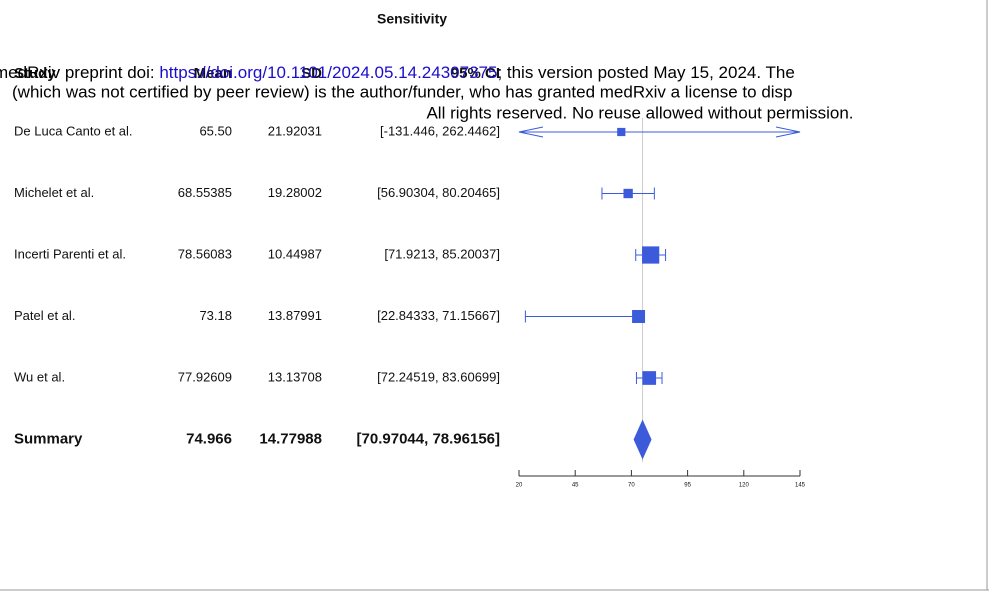 This screenshot has height=592, width=989. I want to click on x-tick-label: 95, so click(687, 486).